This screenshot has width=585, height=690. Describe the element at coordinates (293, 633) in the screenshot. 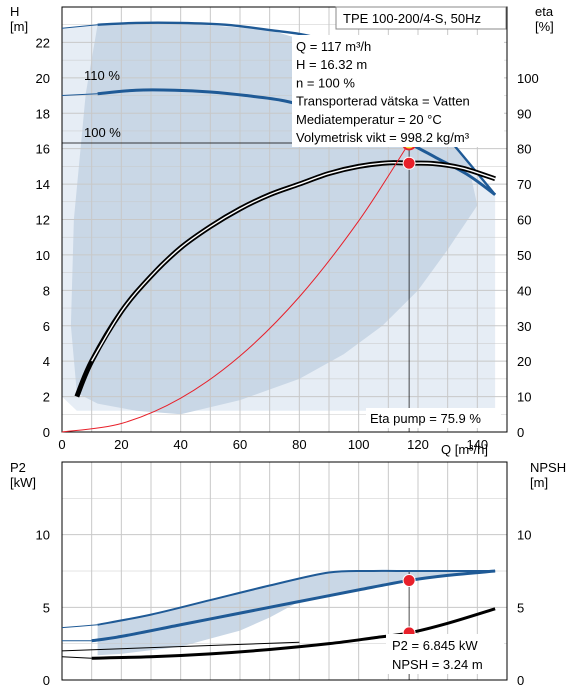

I see `npsh-curve` at that location.